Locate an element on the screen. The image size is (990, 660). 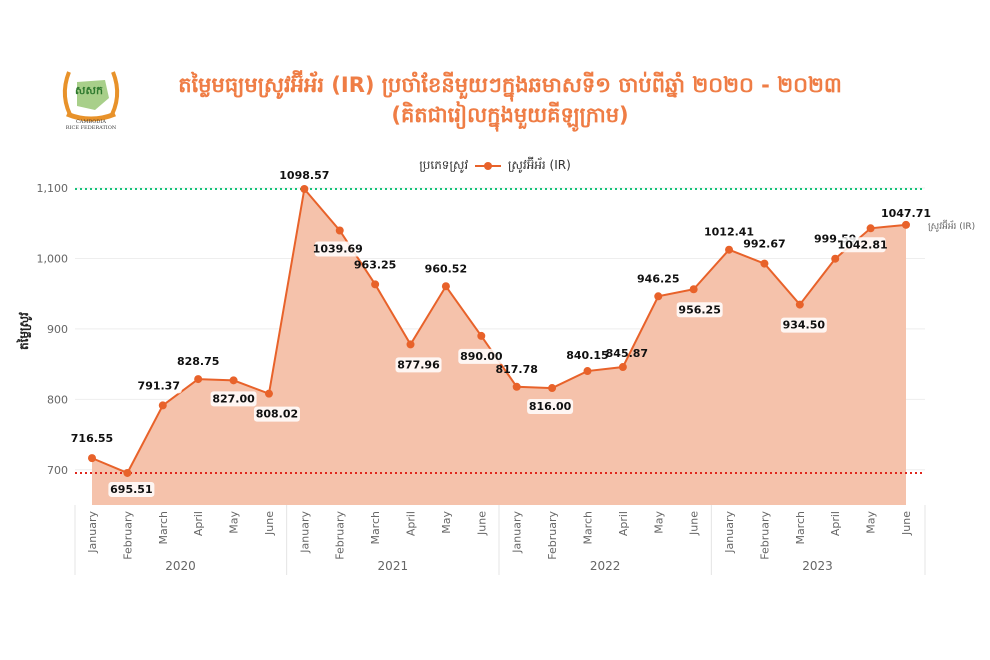
cambodia-rice-federation-logo: សសក CAMBODIA RICE FEDERATION is located at coordinates (91, 98).